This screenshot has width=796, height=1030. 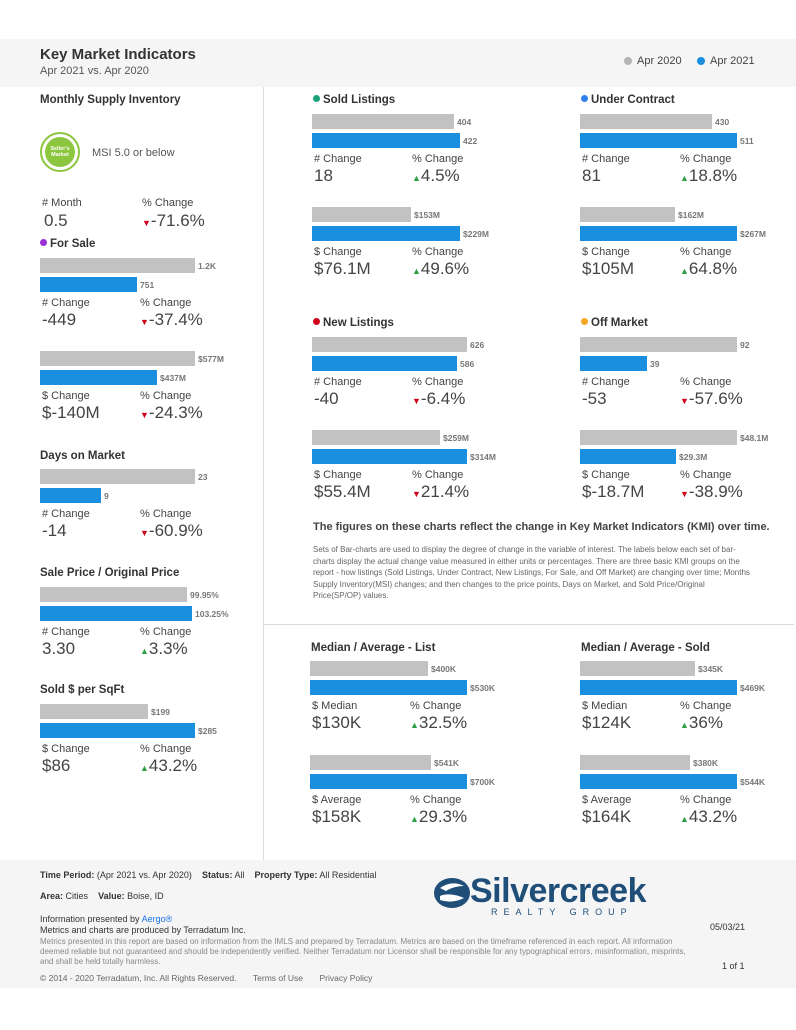 What do you see at coordinates (627, 214) in the screenshot?
I see `uc-dollar-bar-prev` at bounding box center [627, 214].